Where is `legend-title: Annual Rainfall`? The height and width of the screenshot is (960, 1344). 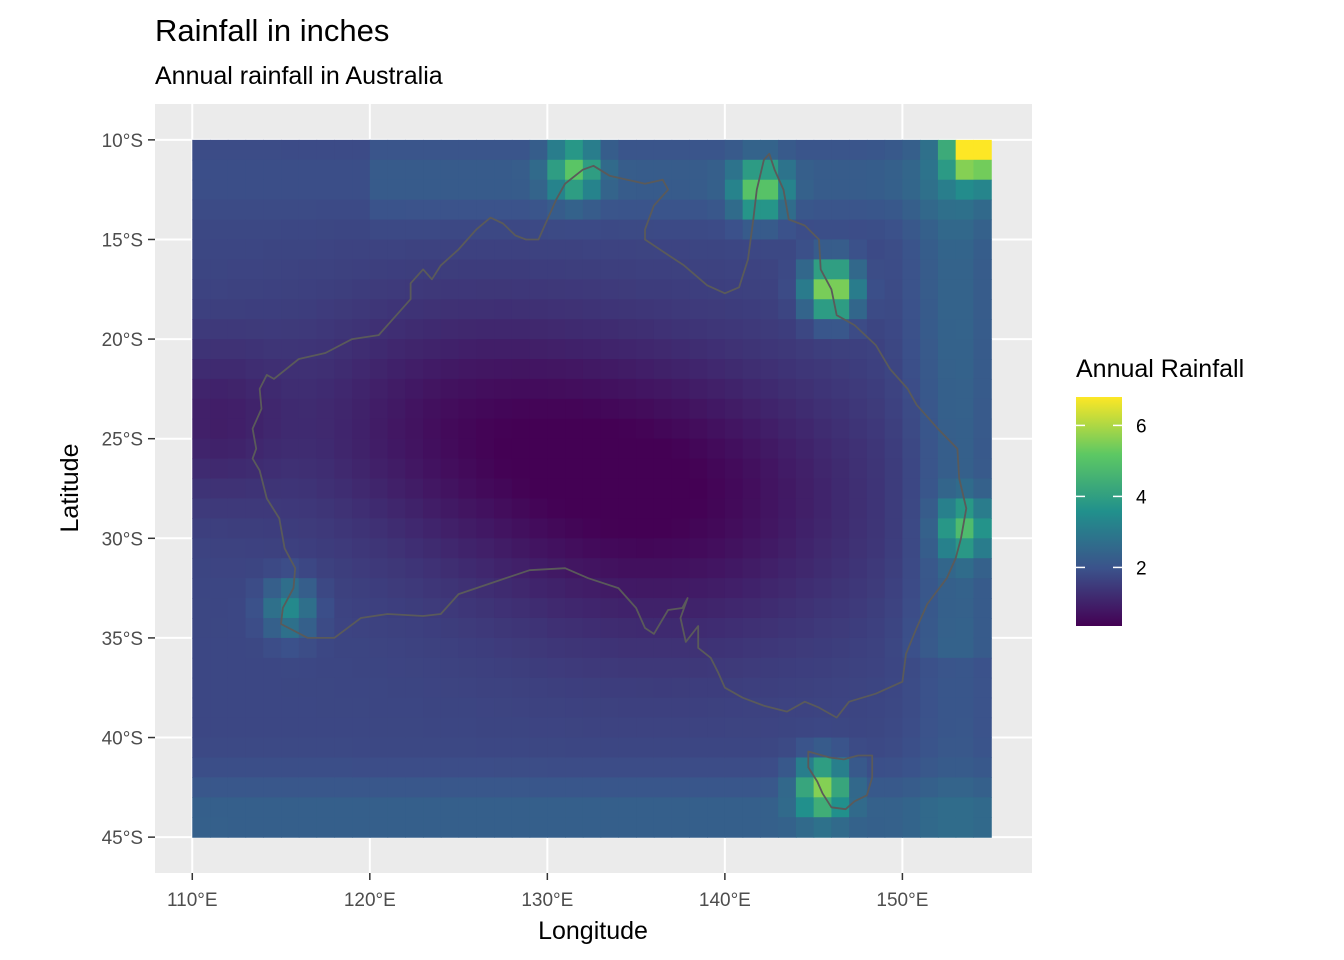
legend-title: Annual Rainfall is located at coordinates (1160, 369).